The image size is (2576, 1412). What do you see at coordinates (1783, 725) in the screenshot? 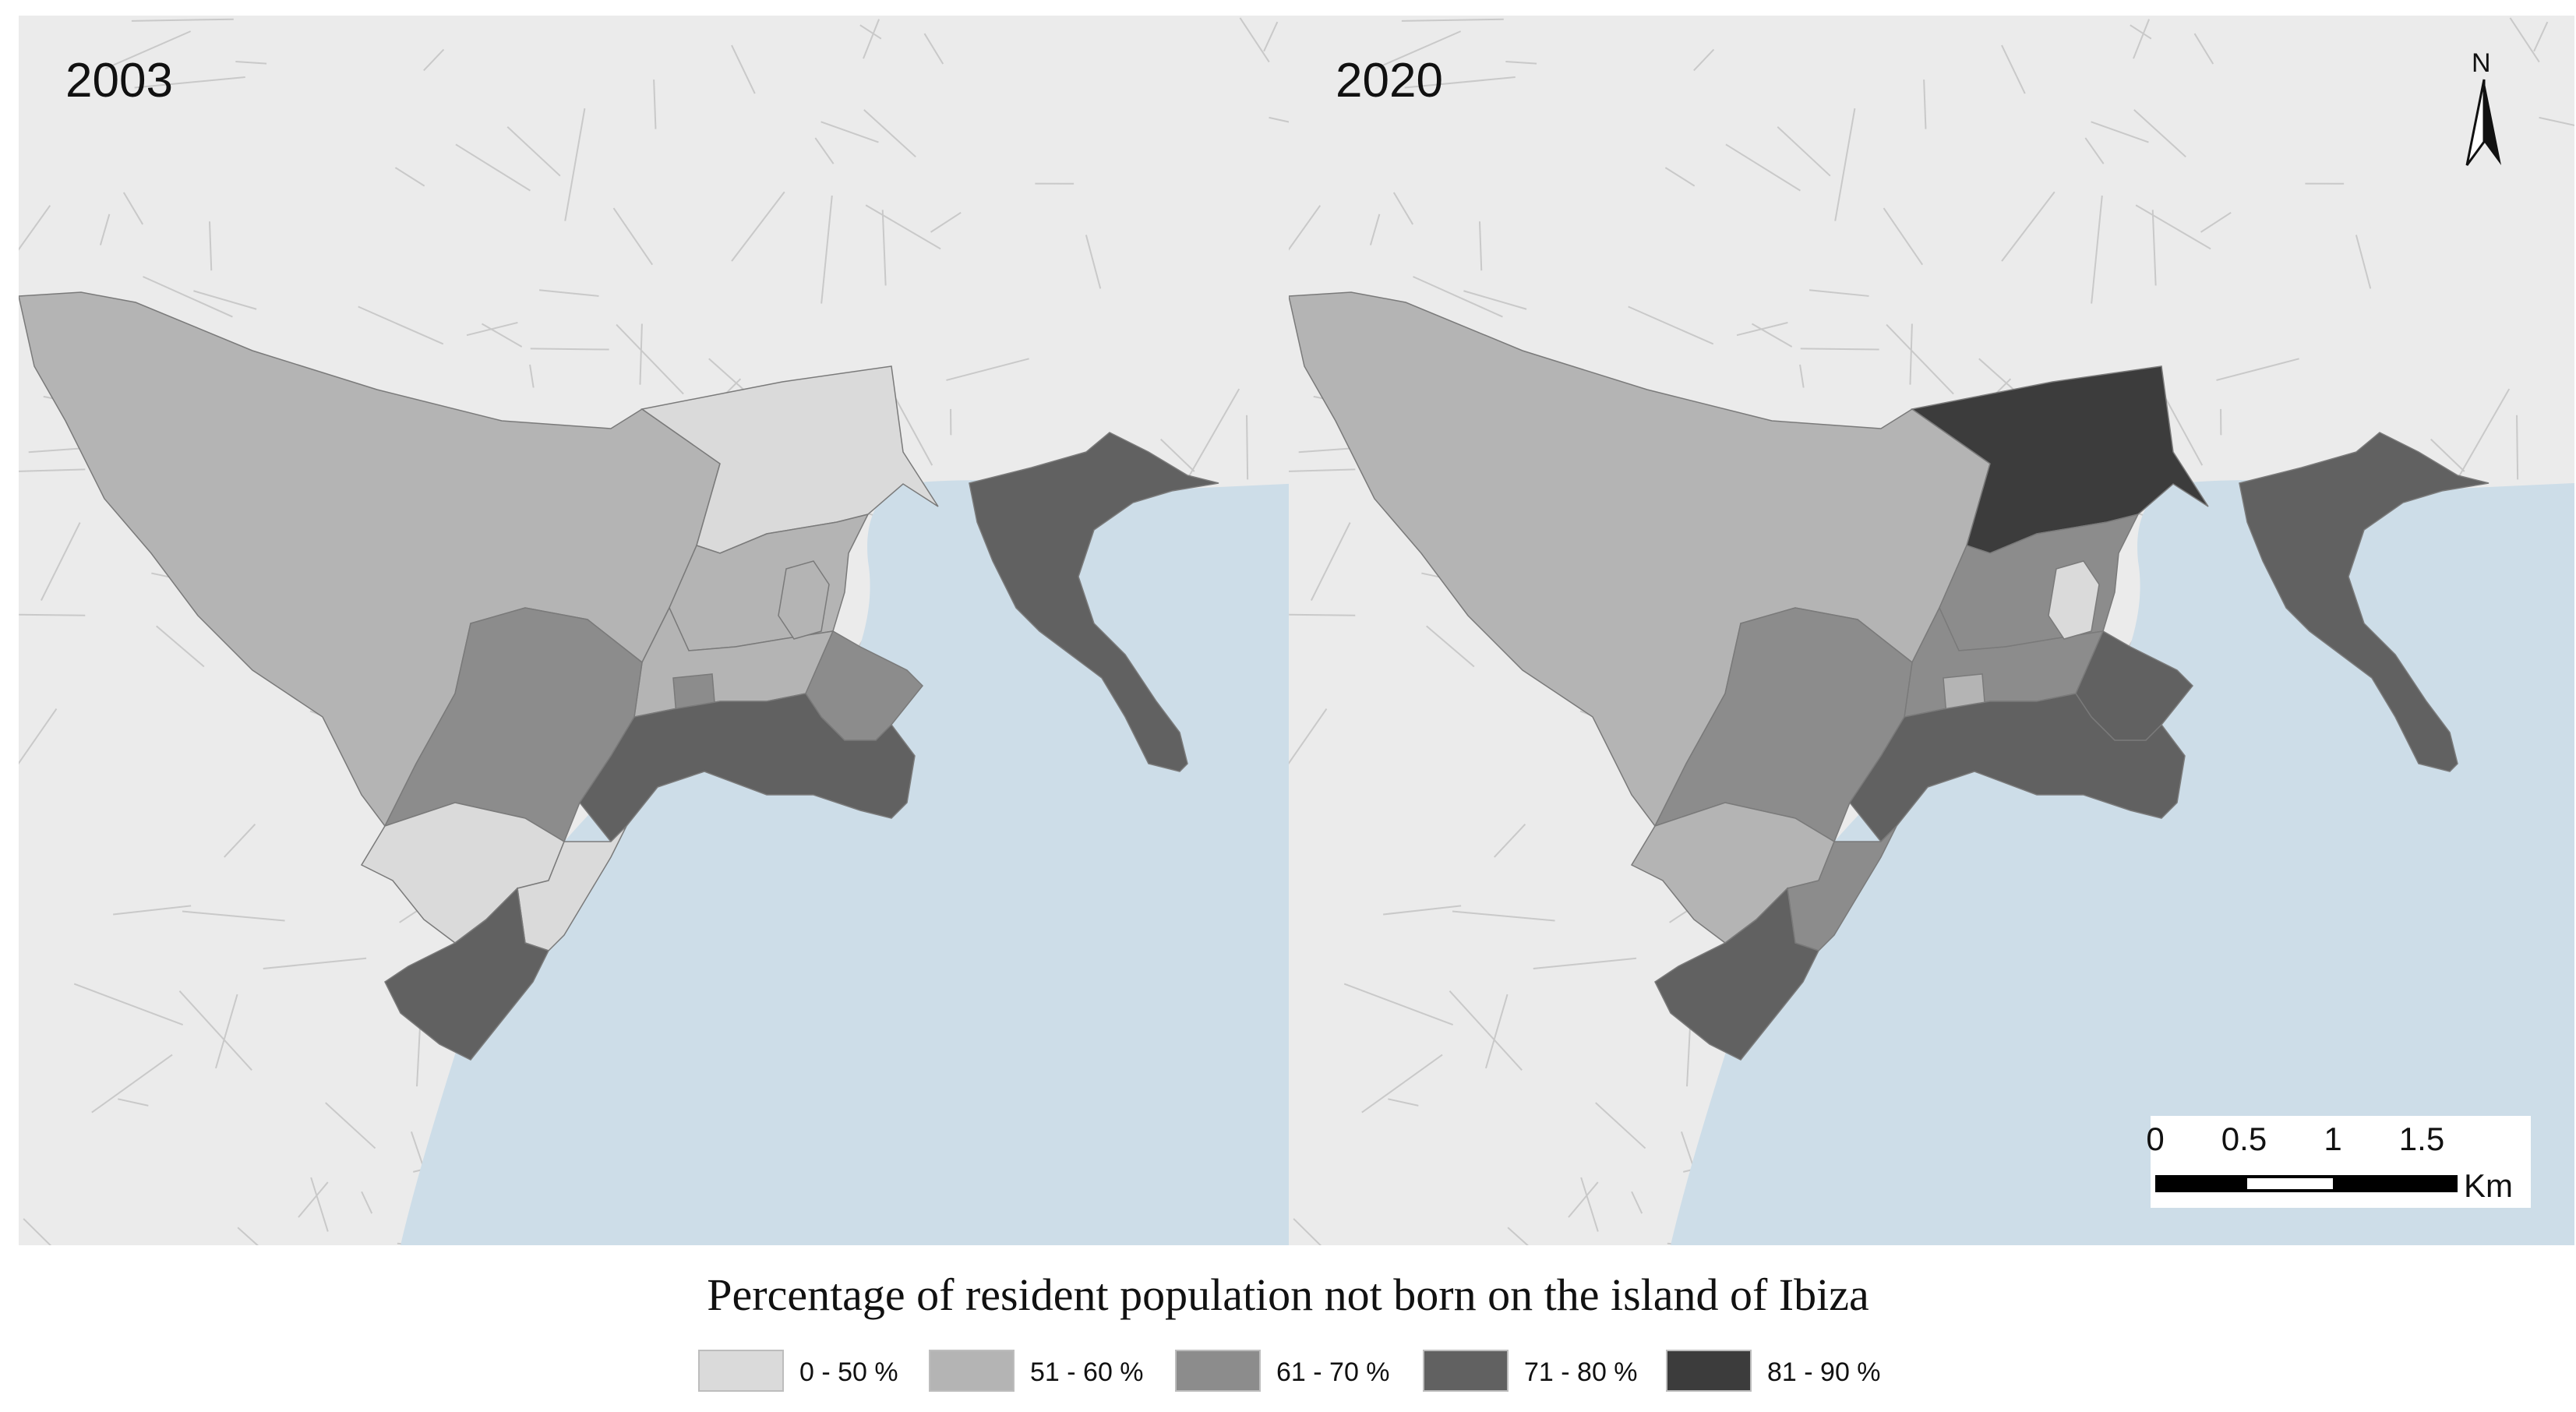
I see `zone-mid-west` at bounding box center [1783, 725].